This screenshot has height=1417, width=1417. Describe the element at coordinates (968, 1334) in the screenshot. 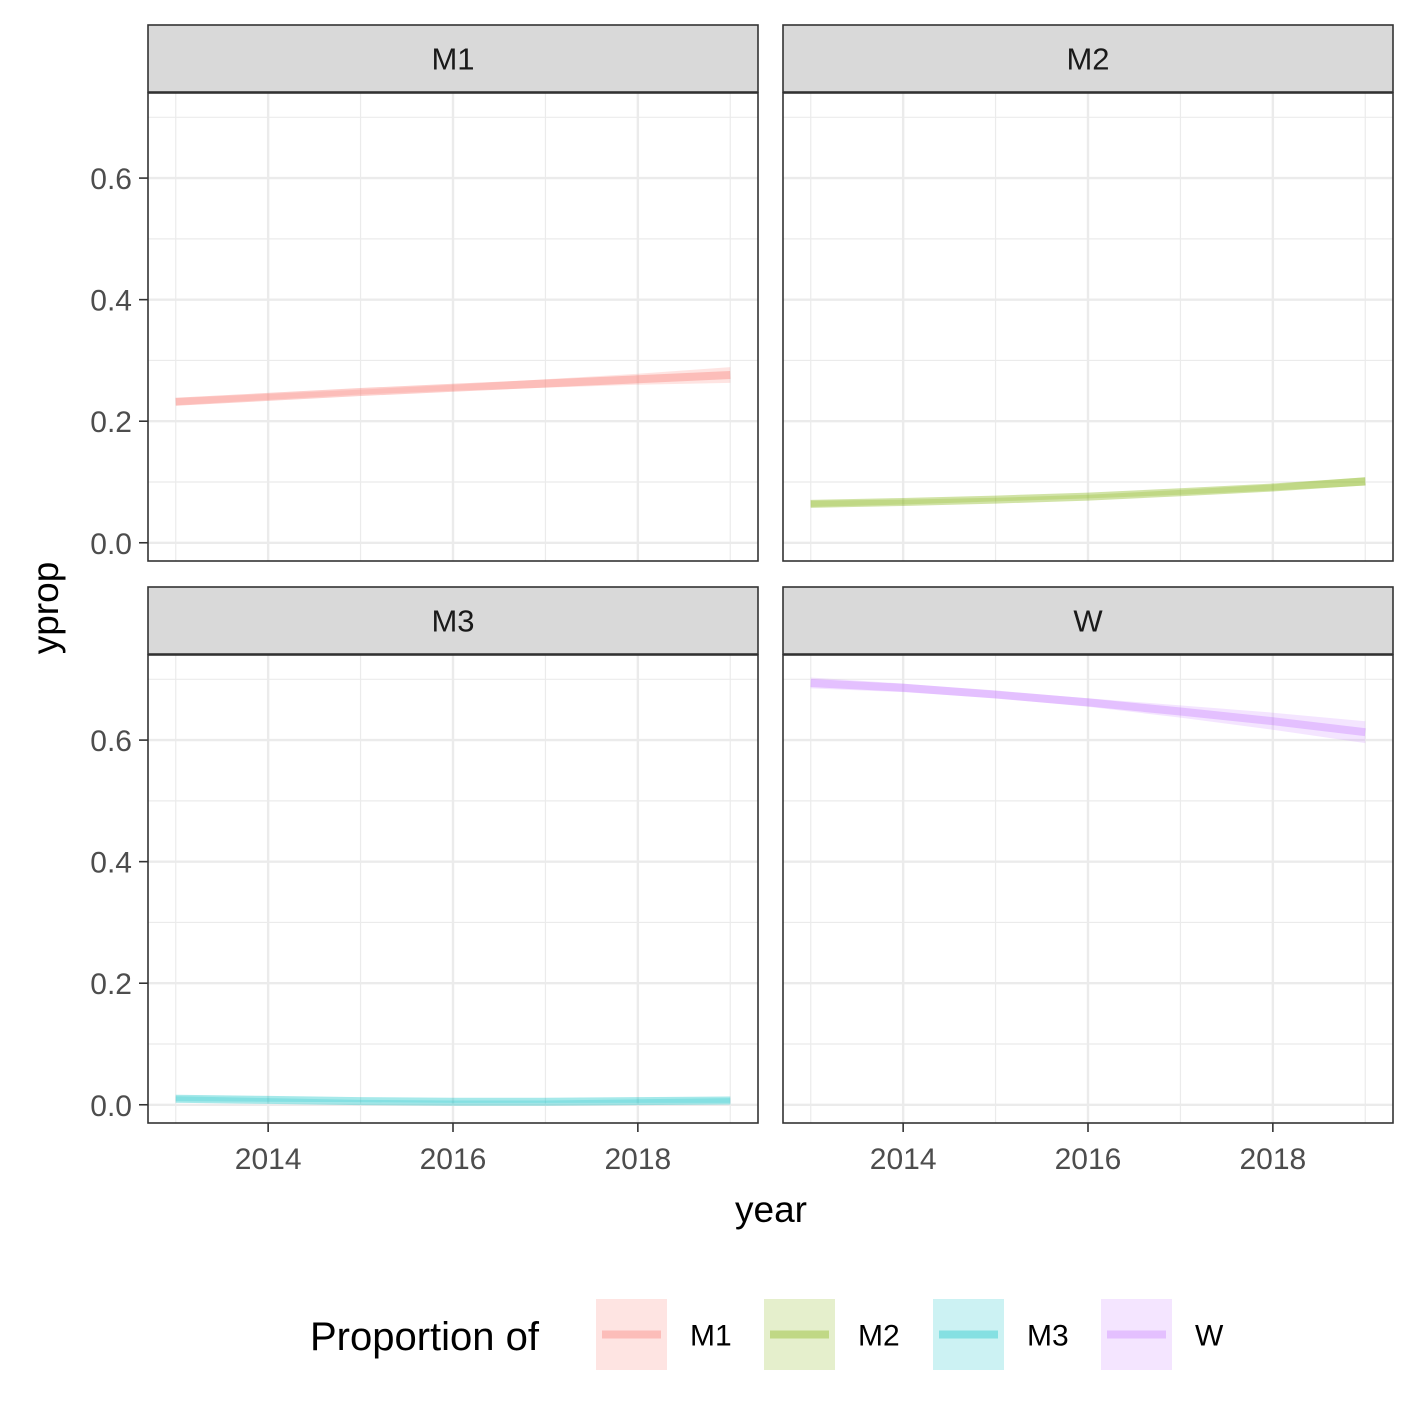

I see `legend-key-m3` at that location.